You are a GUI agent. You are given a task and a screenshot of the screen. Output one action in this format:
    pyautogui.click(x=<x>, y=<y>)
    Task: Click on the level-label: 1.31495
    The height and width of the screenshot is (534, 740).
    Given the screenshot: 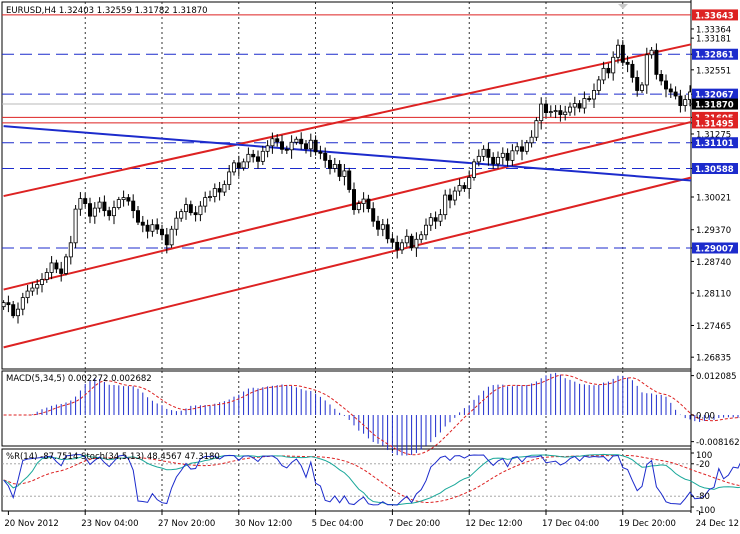 What is the action you would take?
    pyautogui.click(x=714, y=124)
    